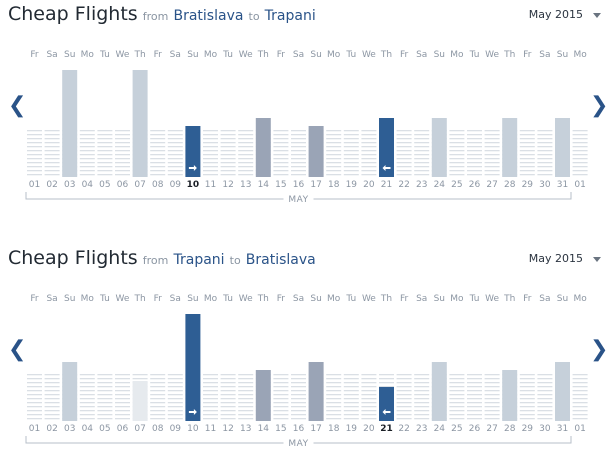 The image size is (615, 469). What do you see at coordinates (210, 185) in the screenshot?
I see `day-number-label: 11` at bounding box center [210, 185].